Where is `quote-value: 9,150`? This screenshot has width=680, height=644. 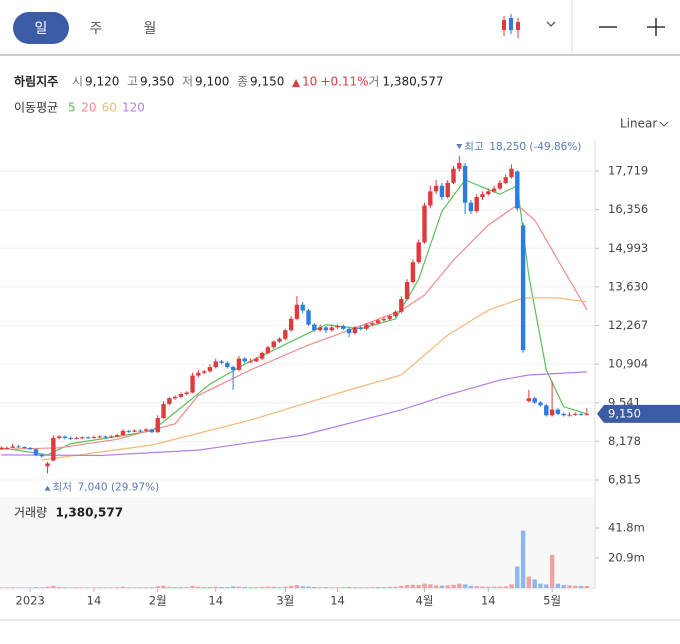
quote-value: 9,150 is located at coordinates (267, 82).